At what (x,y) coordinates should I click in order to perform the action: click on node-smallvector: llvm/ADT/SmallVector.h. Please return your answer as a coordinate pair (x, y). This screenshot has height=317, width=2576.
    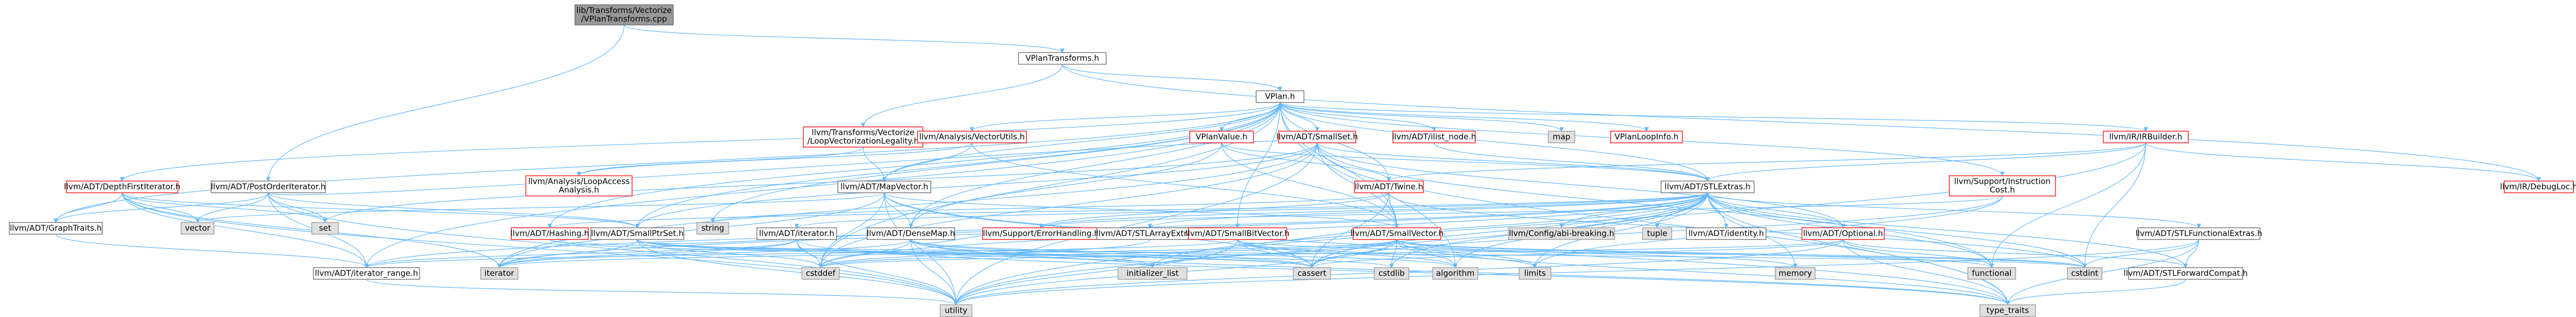
    Looking at the image, I should click on (1397, 234).